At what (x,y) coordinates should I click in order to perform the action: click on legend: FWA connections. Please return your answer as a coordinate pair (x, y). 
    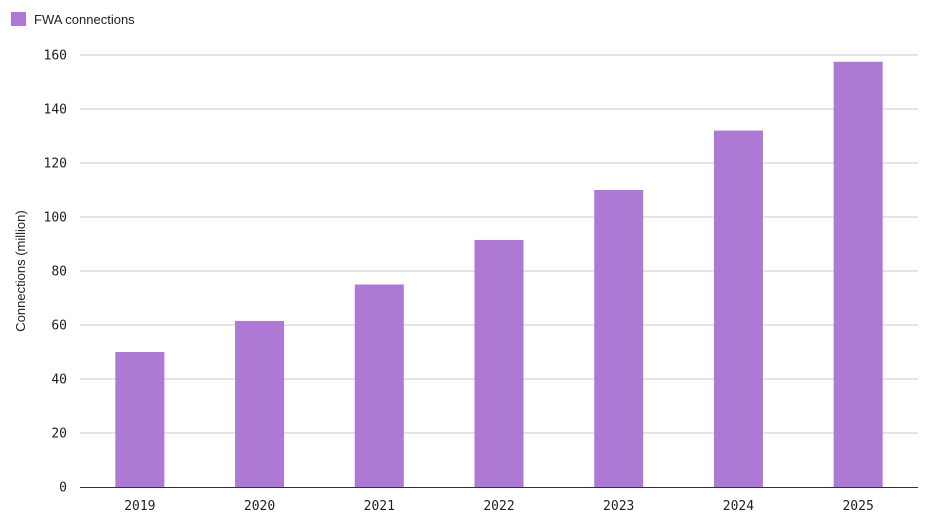
    Looking at the image, I should click on (73, 19).